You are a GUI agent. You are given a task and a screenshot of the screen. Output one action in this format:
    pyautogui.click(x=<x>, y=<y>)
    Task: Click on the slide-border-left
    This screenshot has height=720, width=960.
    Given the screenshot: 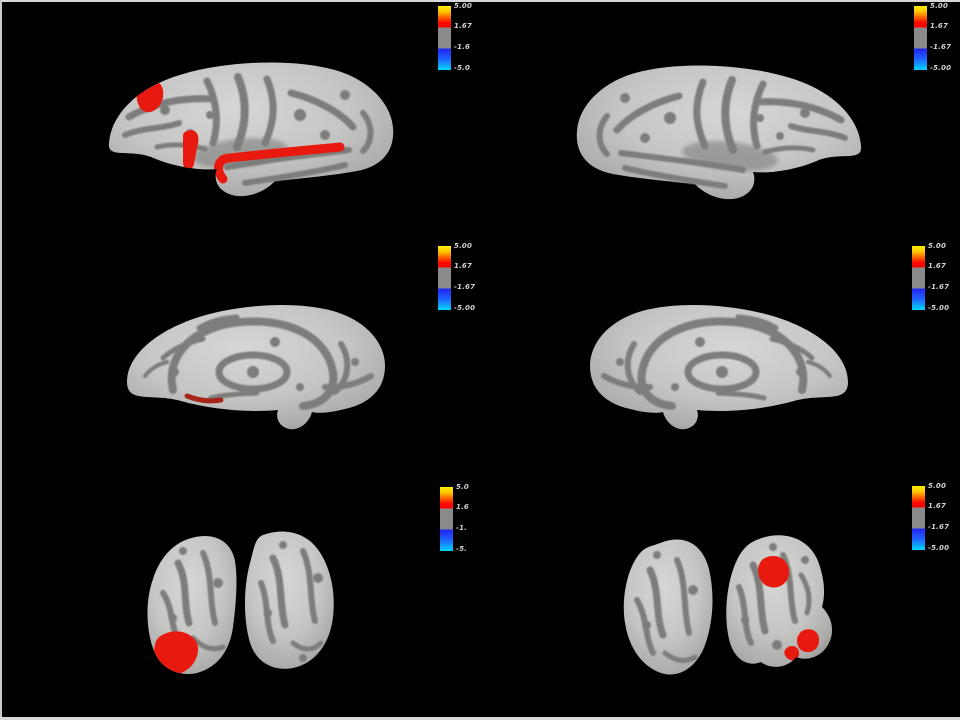 What is the action you would take?
    pyautogui.click(x=1, y=360)
    